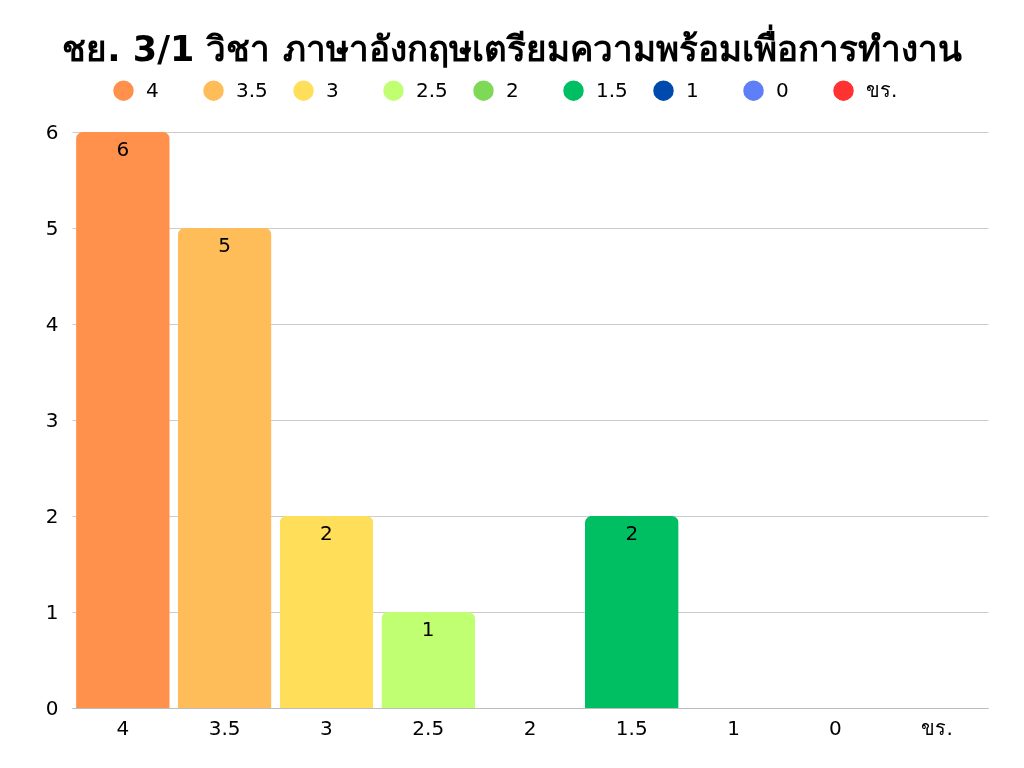  I want to click on legend-label: ขร., so click(882, 89).